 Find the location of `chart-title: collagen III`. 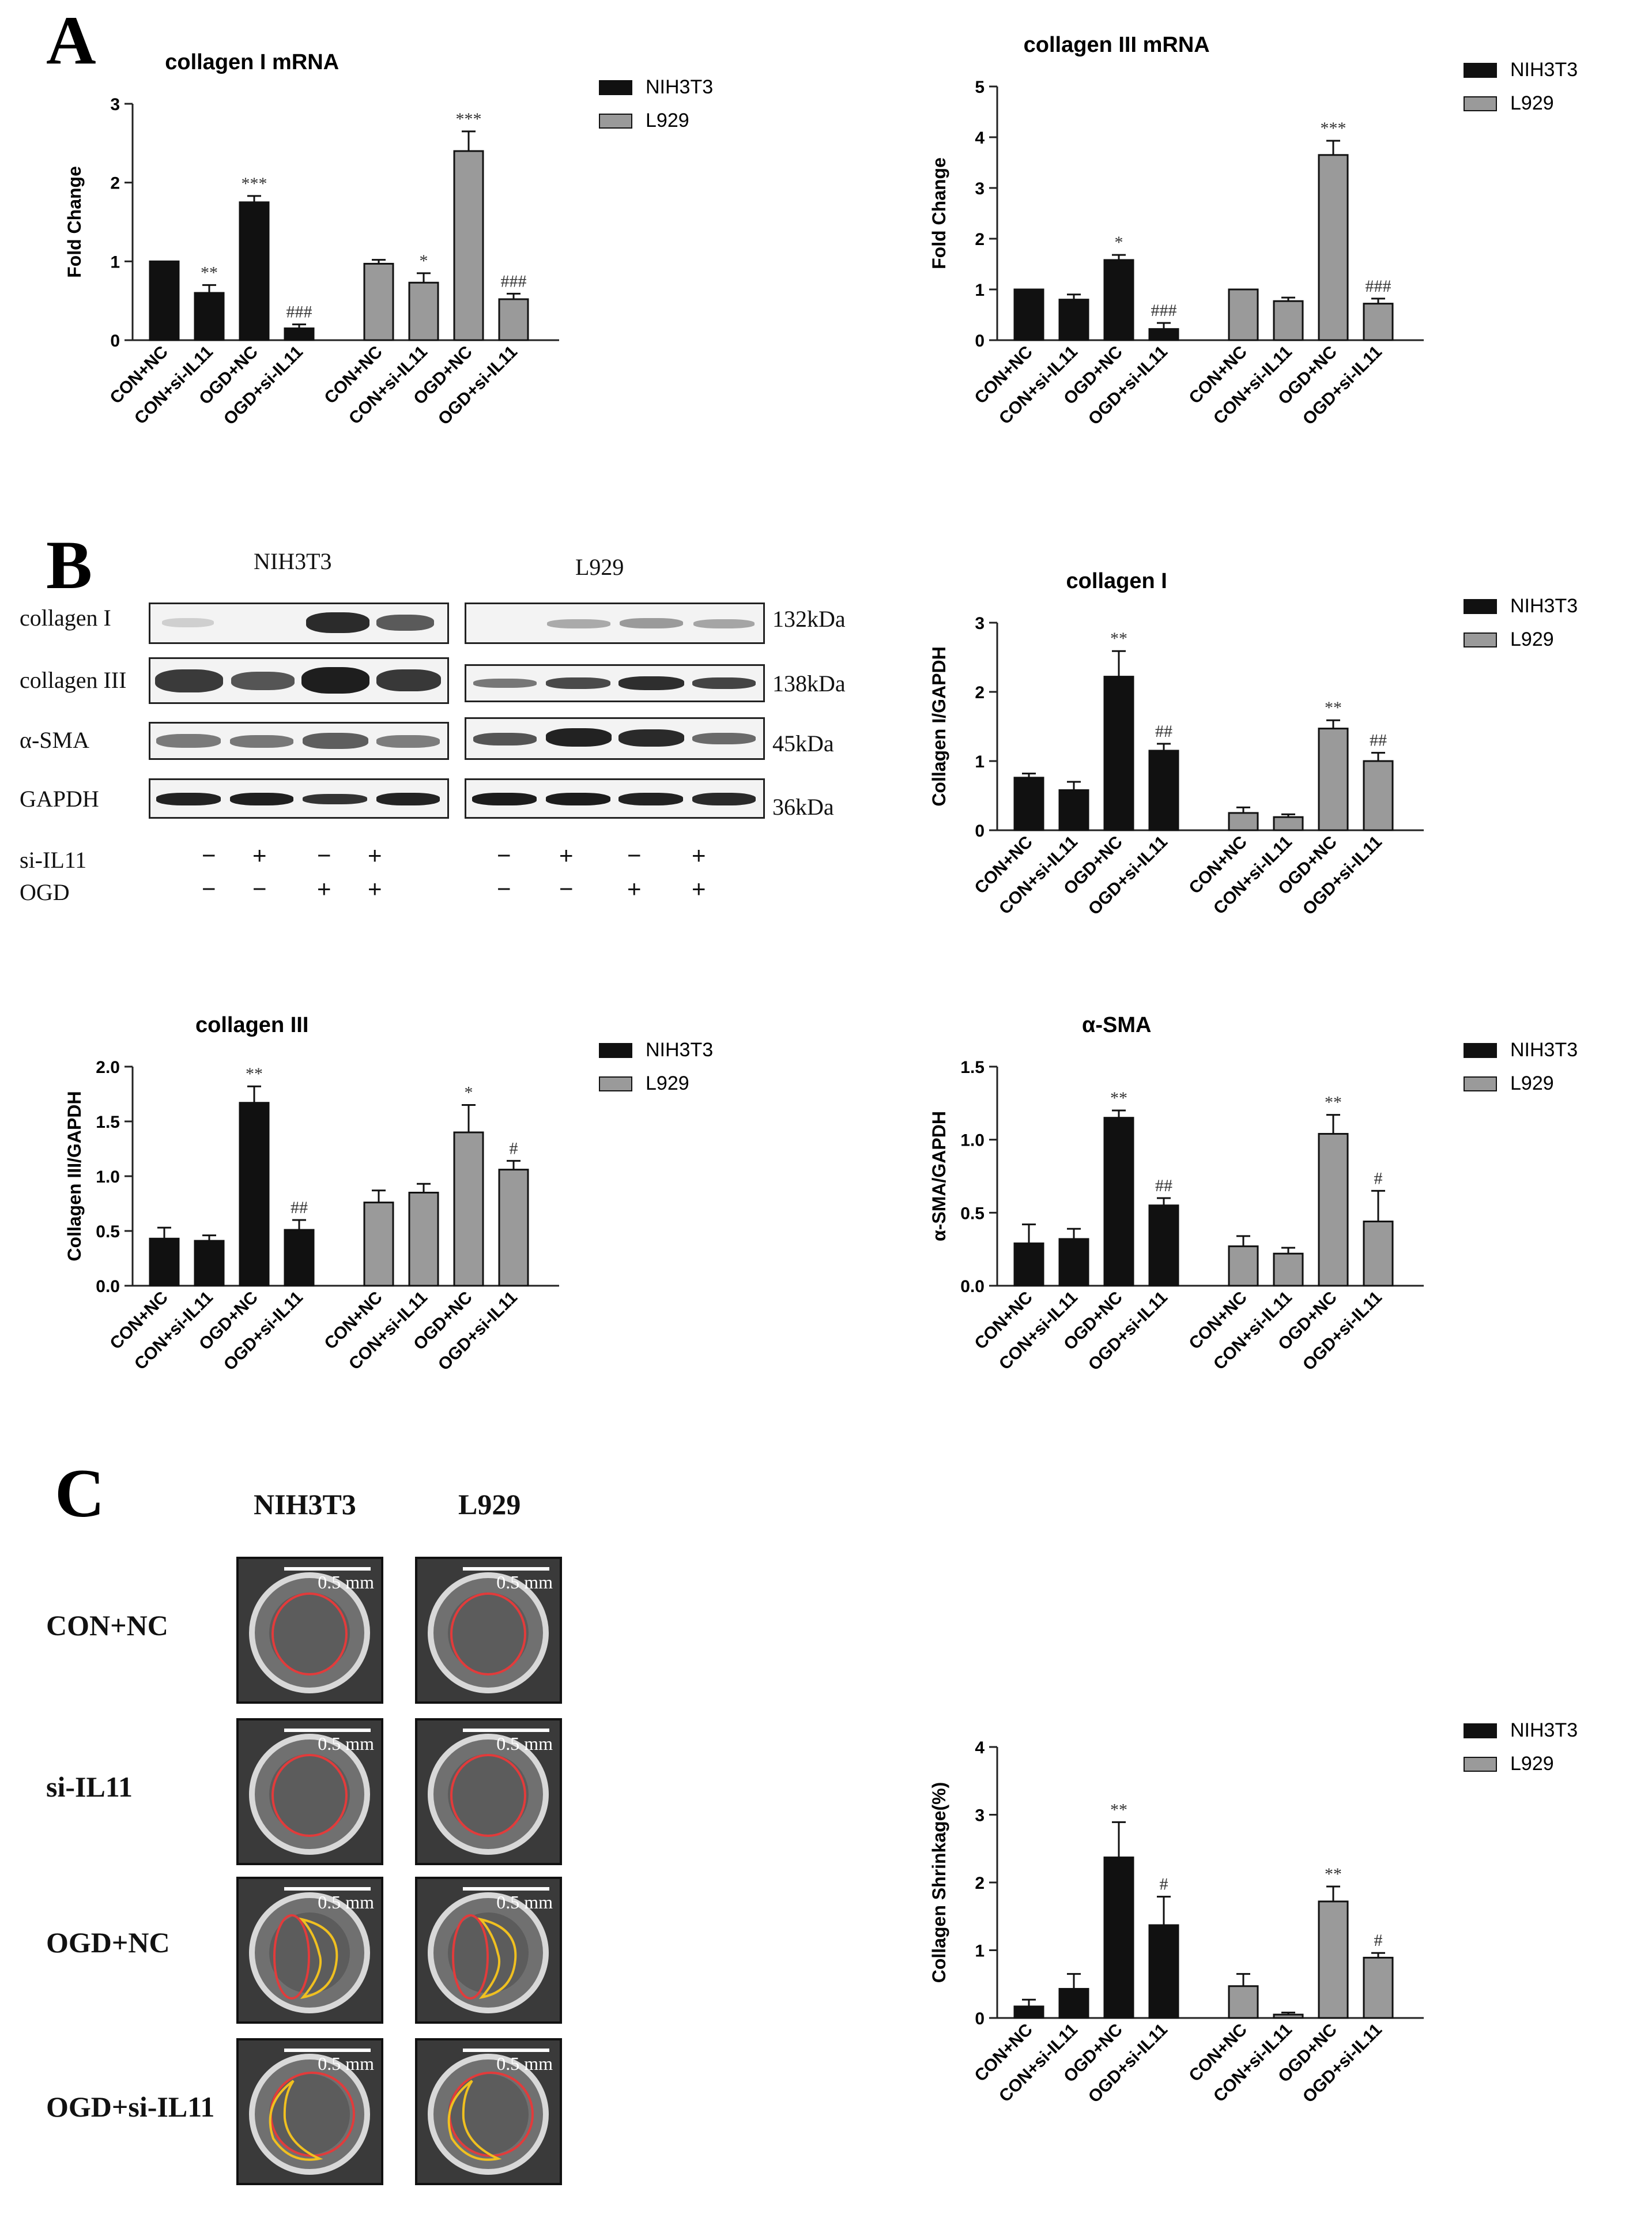

chart-title: collagen III is located at coordinates (251, 1025).